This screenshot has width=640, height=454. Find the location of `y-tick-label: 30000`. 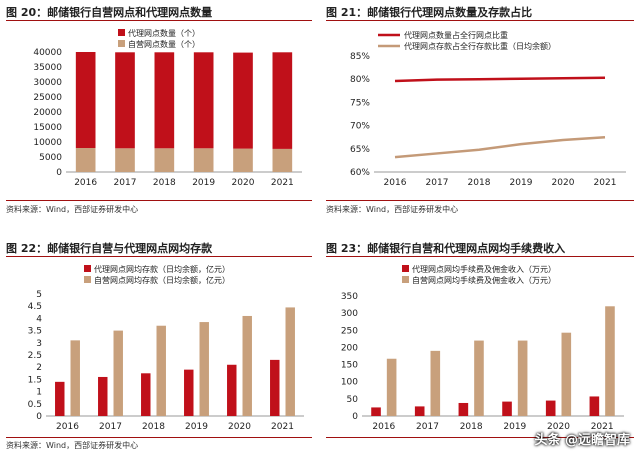

y-tick-label: 30000 is located at coordinates (47, 83).